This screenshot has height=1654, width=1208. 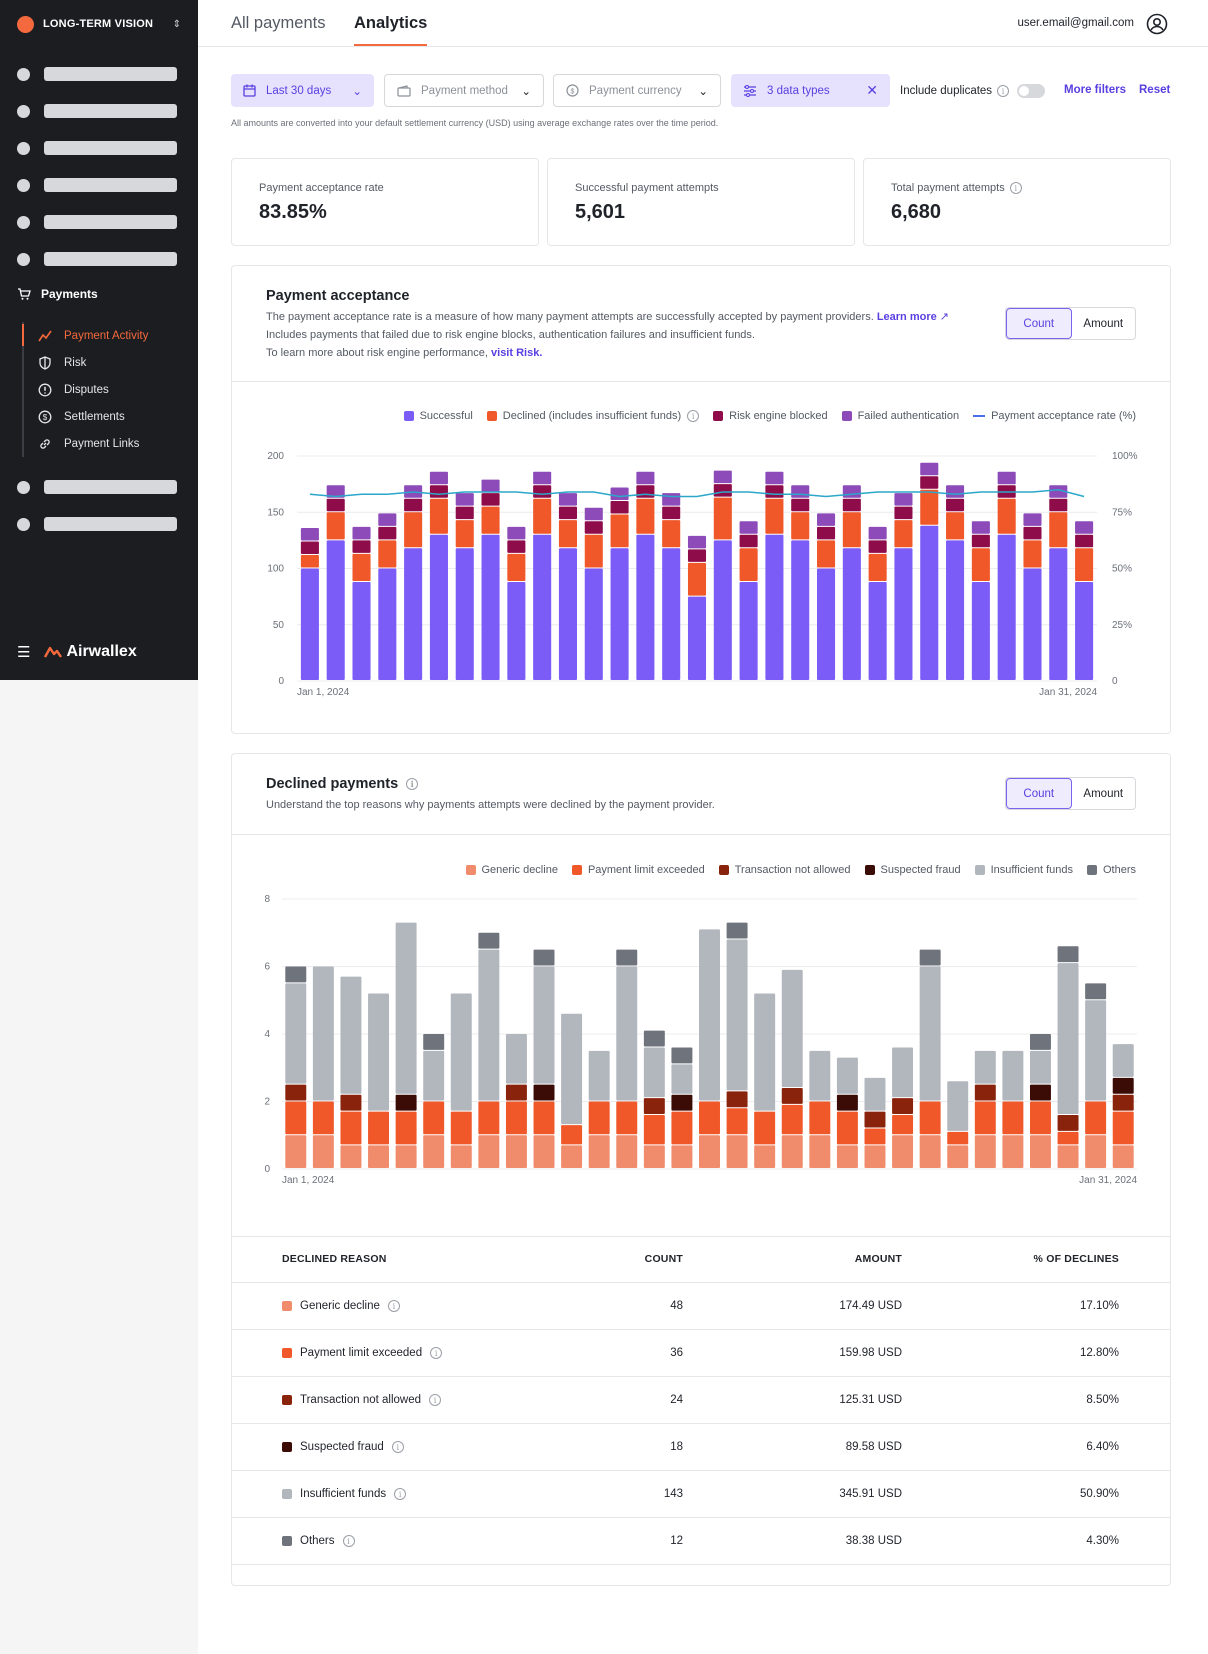 I want to click on payment-currency-filter: $ Payment currency ⌄, so click(x=637, y=90).